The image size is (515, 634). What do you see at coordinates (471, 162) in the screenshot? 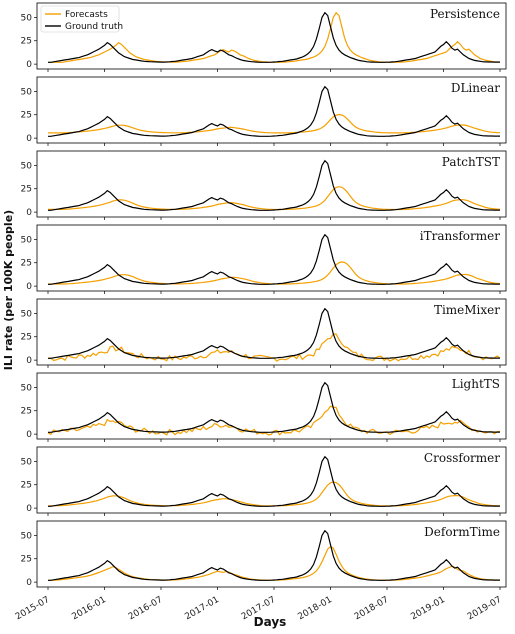
I see `panel-title: PatchTST` at bounding box center [471, 162].